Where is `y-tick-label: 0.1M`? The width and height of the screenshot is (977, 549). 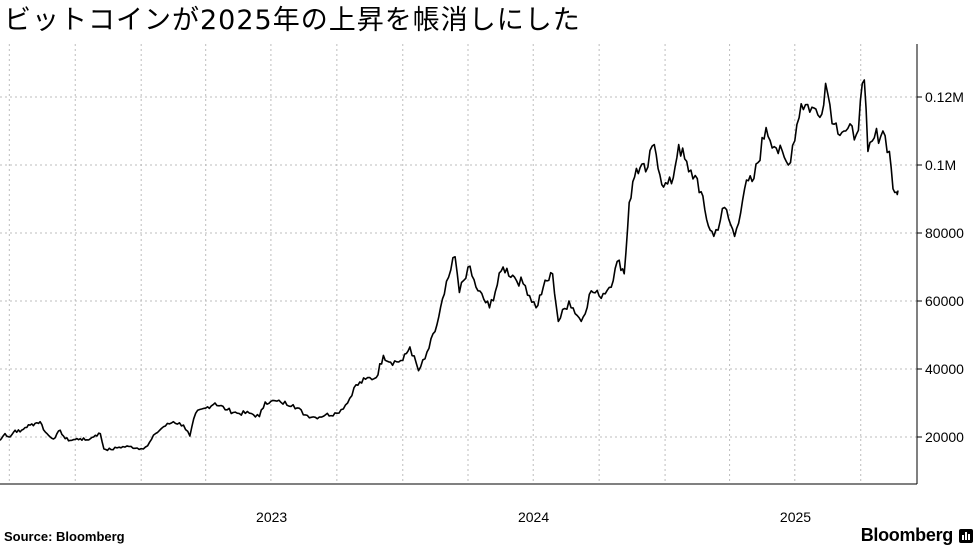 y-tick-label: 0.1M is located at coordinates (940, 165).